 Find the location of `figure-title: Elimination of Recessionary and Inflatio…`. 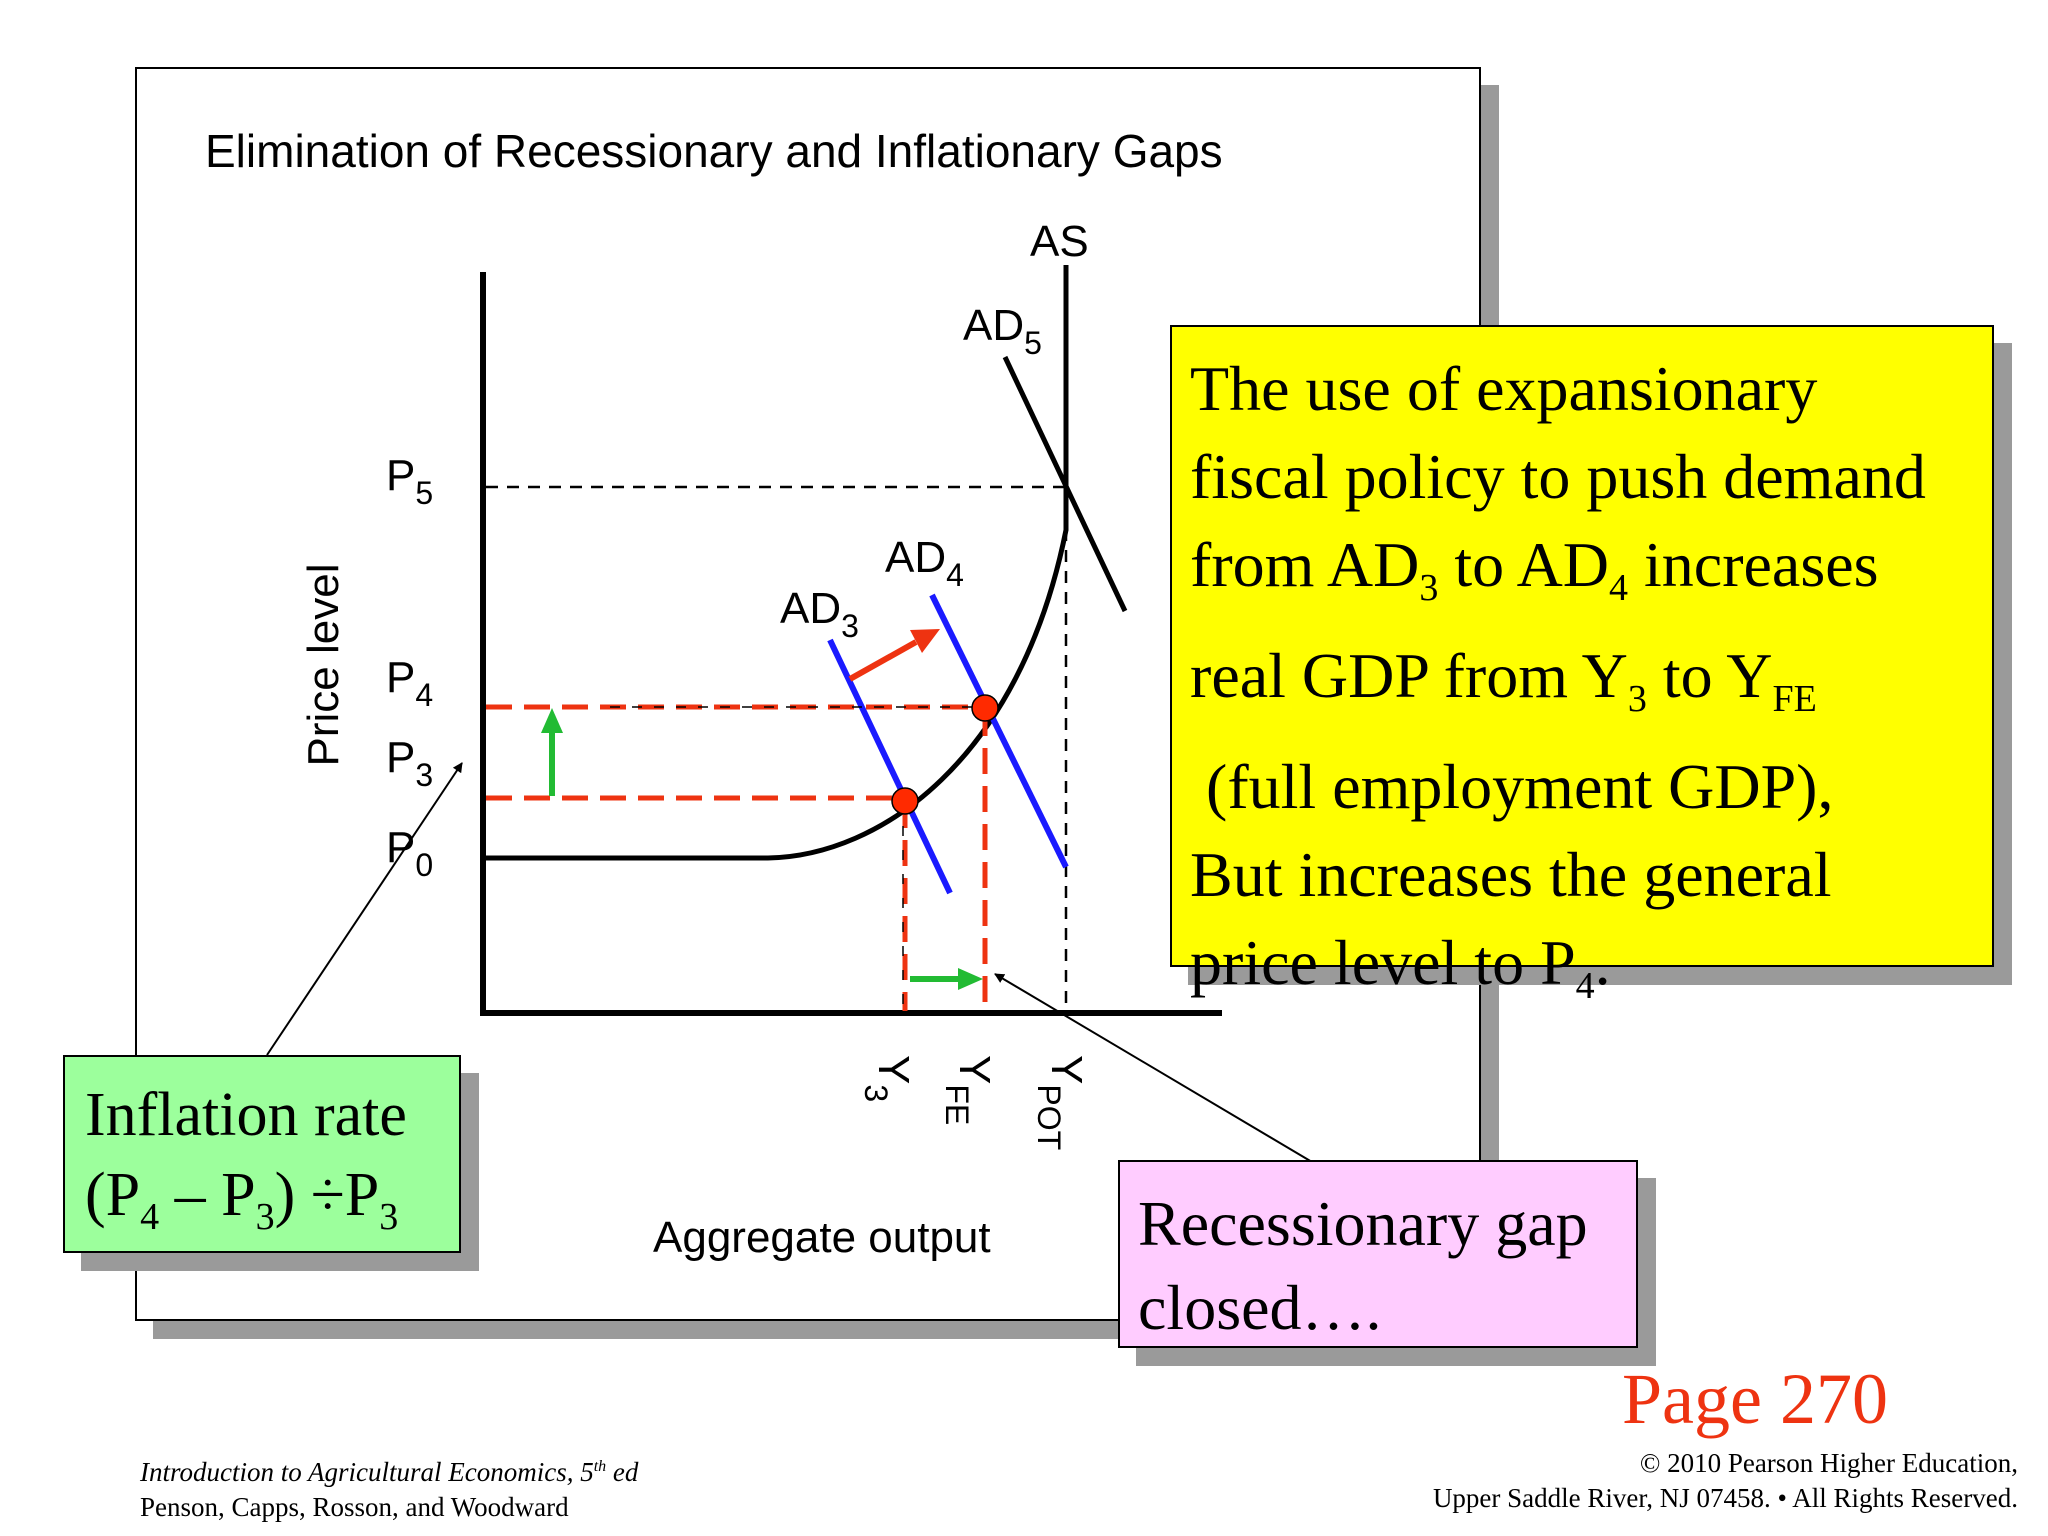

figure-title: Elimination of Recessionary and Inflatio… is located at coordinates (714, 151).